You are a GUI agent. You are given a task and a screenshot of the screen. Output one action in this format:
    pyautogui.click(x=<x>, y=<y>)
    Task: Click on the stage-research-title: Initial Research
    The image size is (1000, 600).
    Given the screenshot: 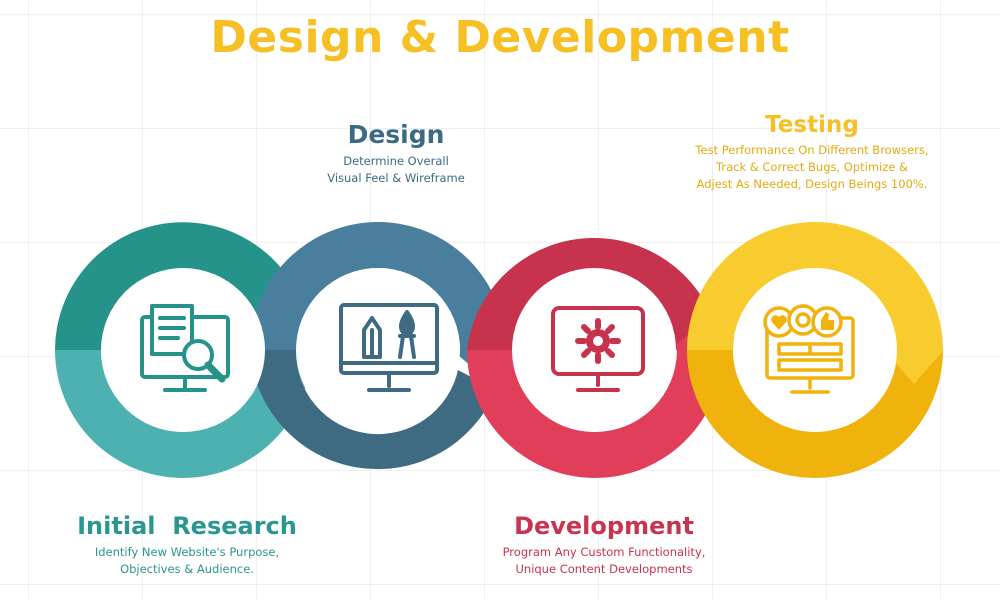 What is the action you would take?
    pyautogui.click(x=187, y=526)
    